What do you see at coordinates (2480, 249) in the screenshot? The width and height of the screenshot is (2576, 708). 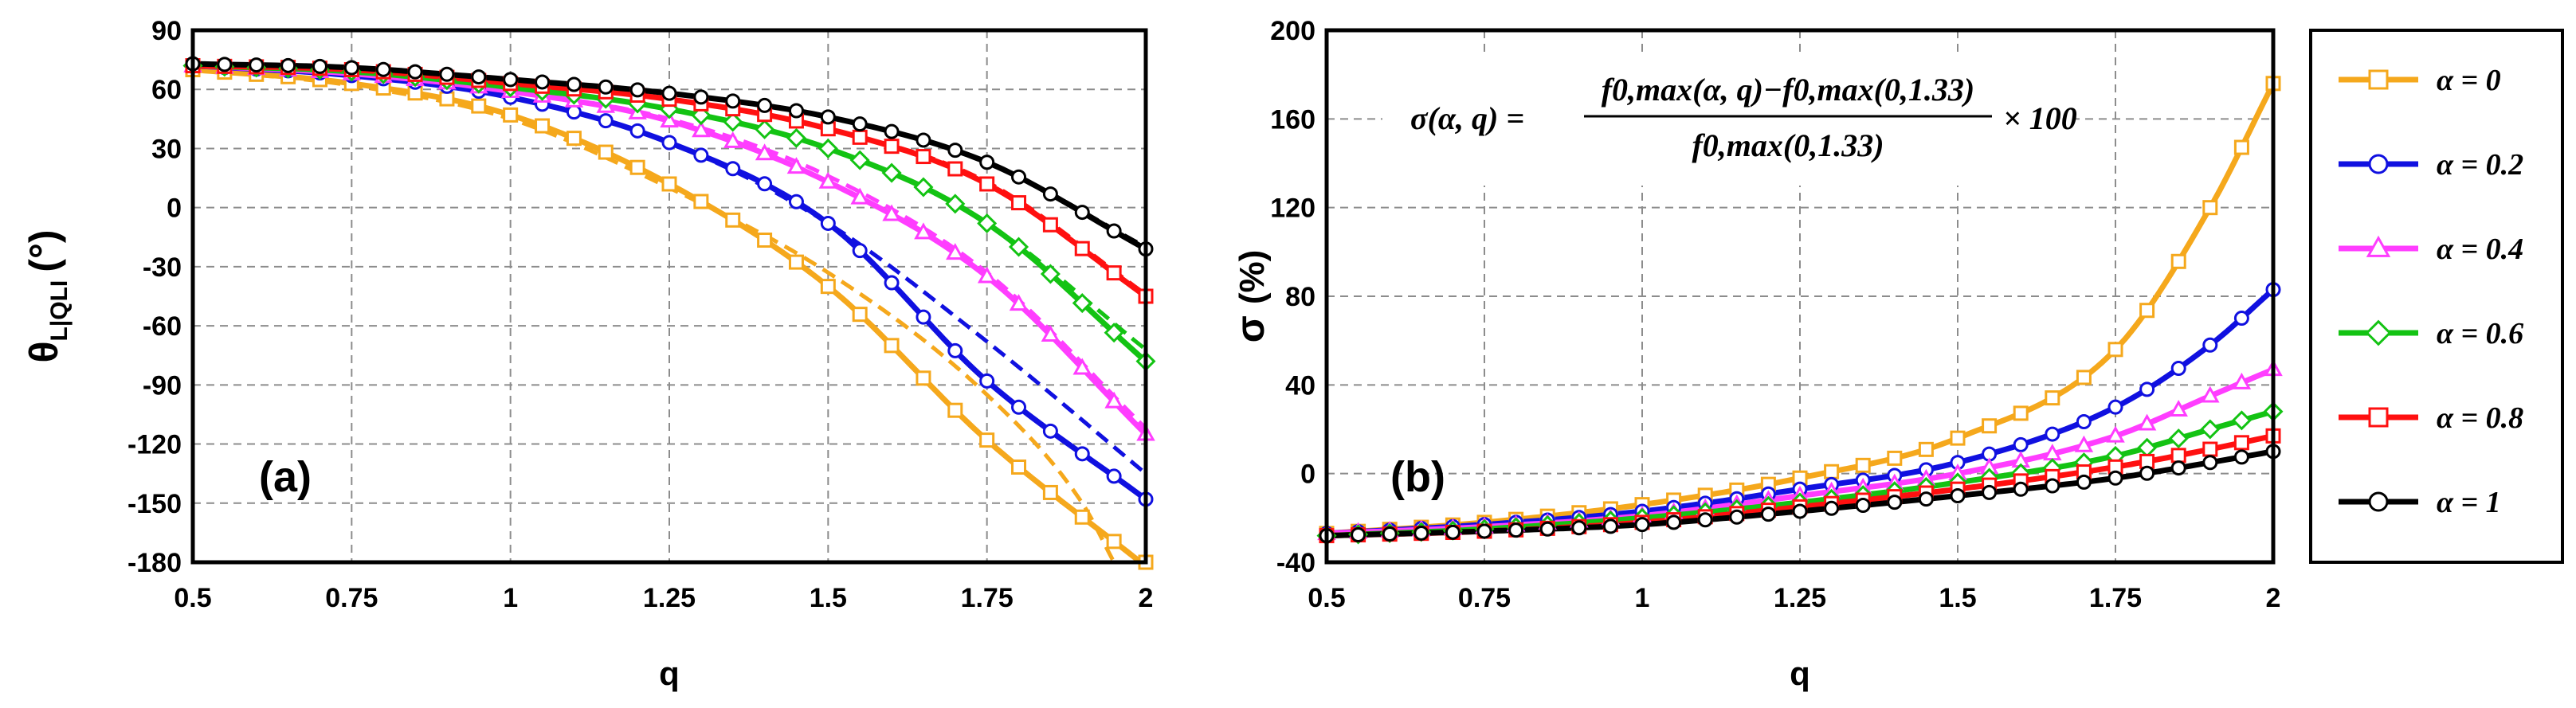 I see `legend-label: α = 0.4` at bounding box center [2480, 249].